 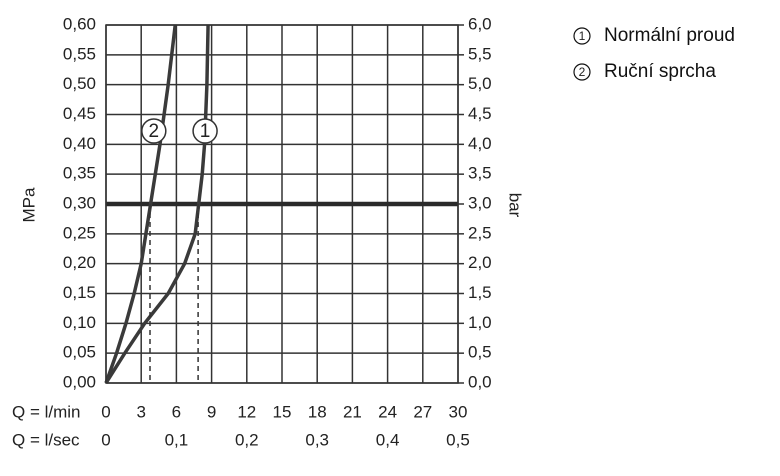 I want to click on x2-tick-label: 0,1, so click(x=177, y=439).